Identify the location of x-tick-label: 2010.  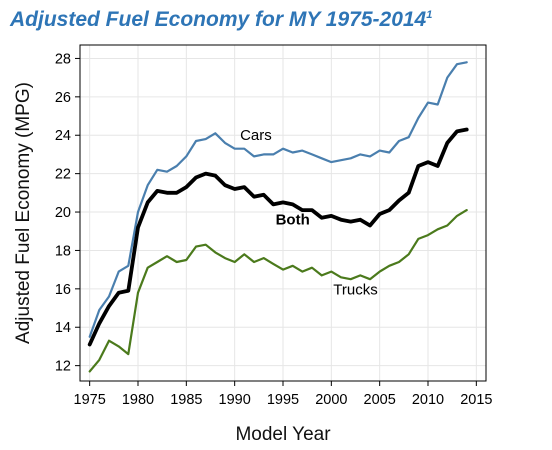
(428, 400).